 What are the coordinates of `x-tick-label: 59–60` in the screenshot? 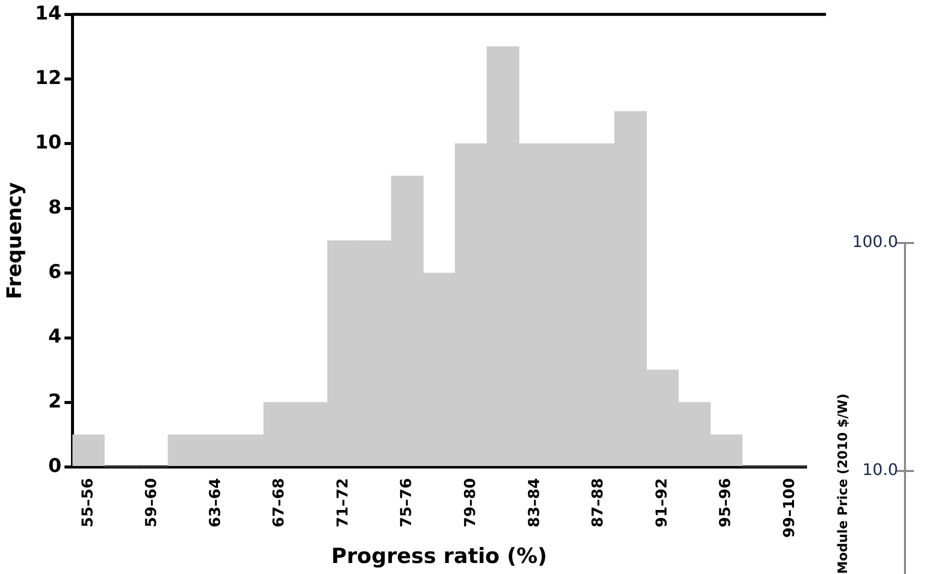 It's located at (151, 503).